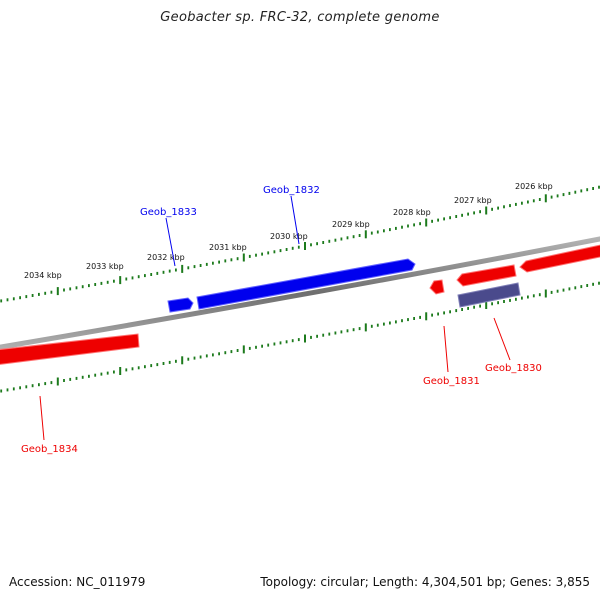 The height and width of the screenshot is (600, 600). Describe the element at coordinates (489, 295) in the screenshot. I see `feature-bar-purple` at that location.